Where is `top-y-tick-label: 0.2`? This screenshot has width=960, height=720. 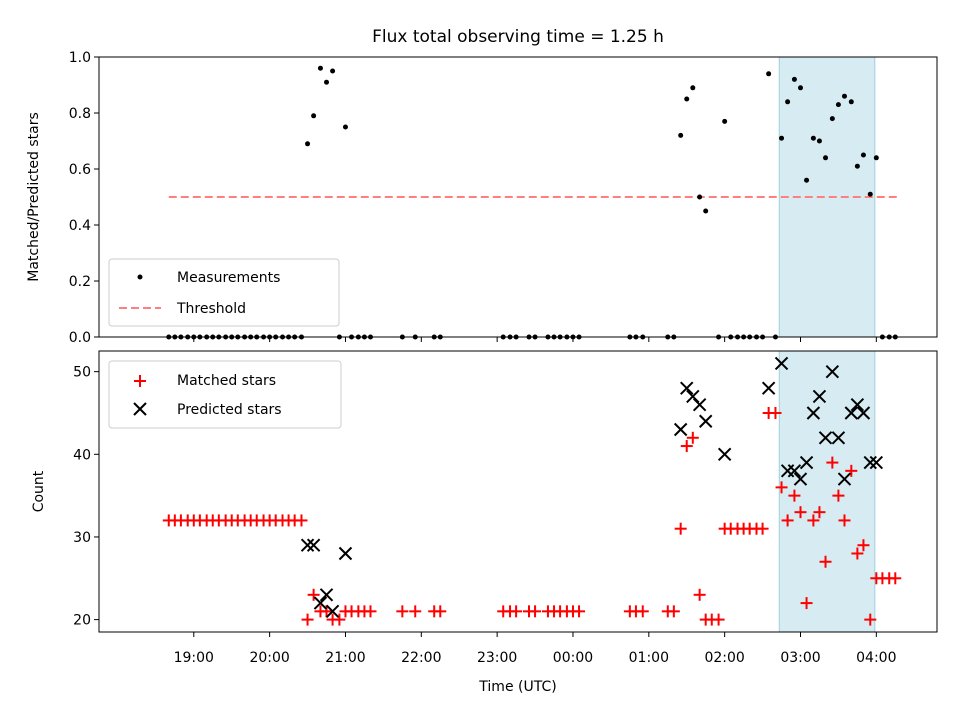
top-y-tick-label: 0.2 is located at coordinates (80, 282).